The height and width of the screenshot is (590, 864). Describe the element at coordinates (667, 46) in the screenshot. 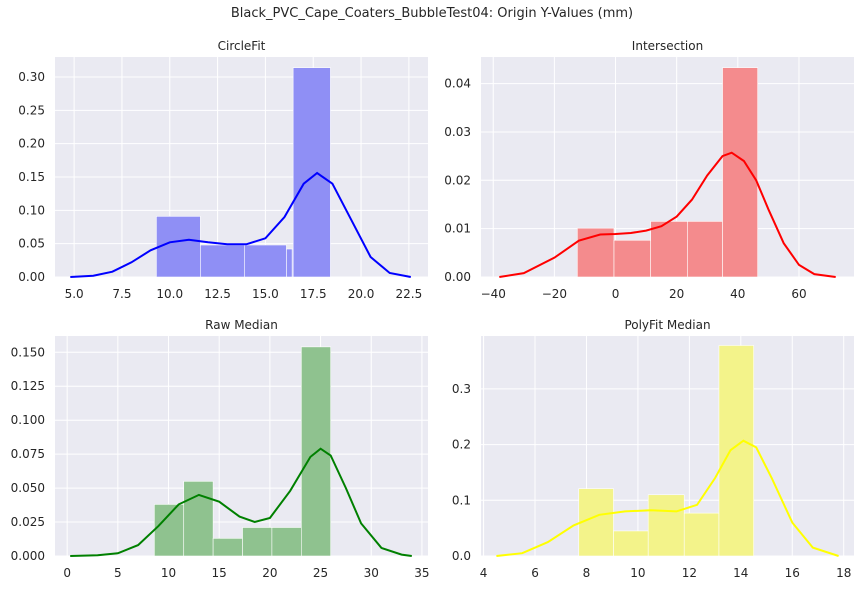

I see `panel-title: Intersection` at that location.